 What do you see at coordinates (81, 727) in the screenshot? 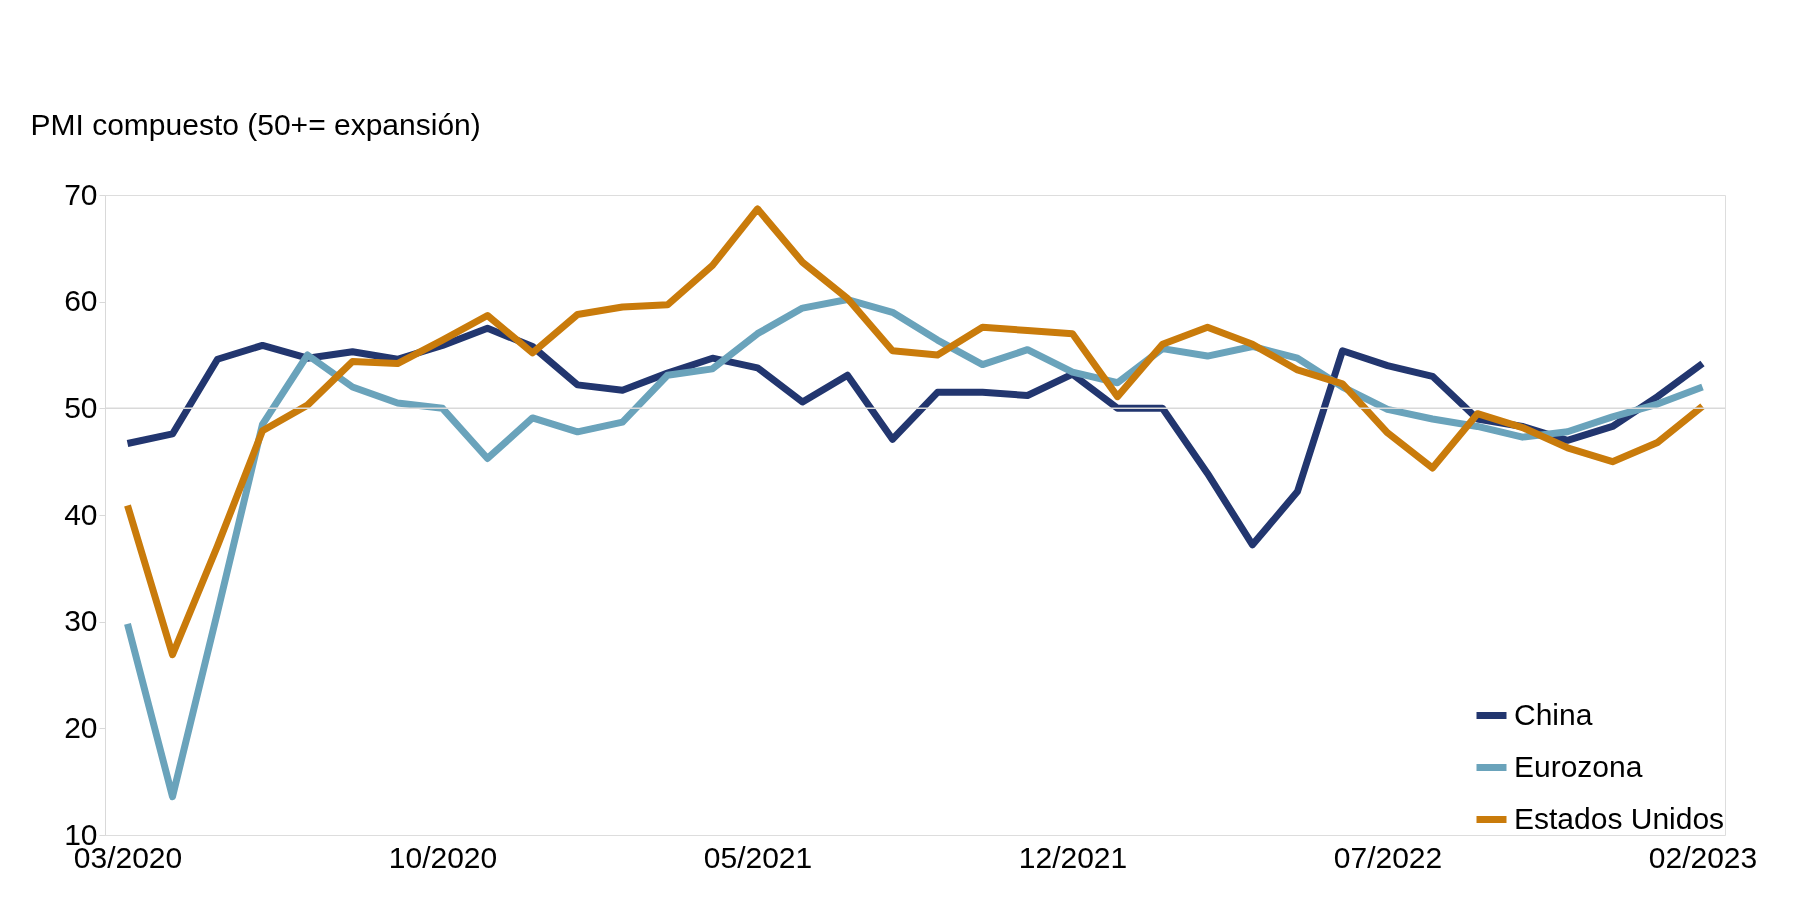
I see `y-tick-label: 20` at bounding box center [81, 727].